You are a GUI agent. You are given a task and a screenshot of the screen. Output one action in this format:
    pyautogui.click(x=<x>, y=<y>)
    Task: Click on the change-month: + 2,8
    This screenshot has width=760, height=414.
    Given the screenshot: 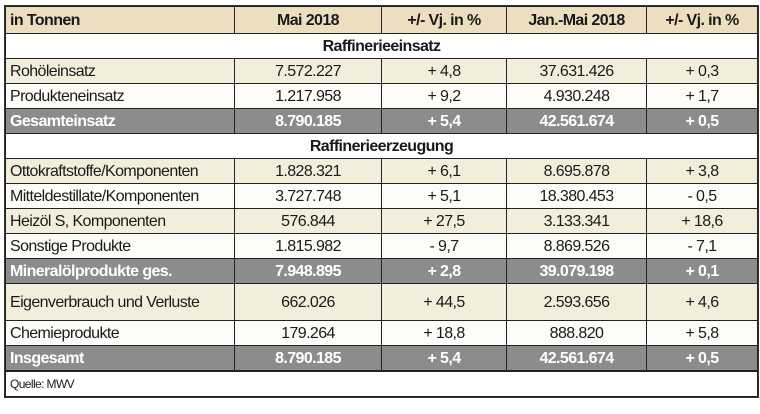 What is the action you would take?
    pyautogui.click(x=444, y=271)
    